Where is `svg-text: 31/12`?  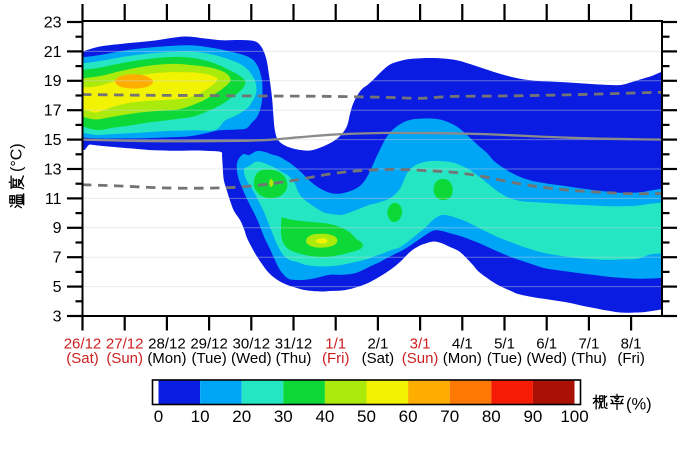 svg-text: 31/12 is located at coordinates (294, 344).